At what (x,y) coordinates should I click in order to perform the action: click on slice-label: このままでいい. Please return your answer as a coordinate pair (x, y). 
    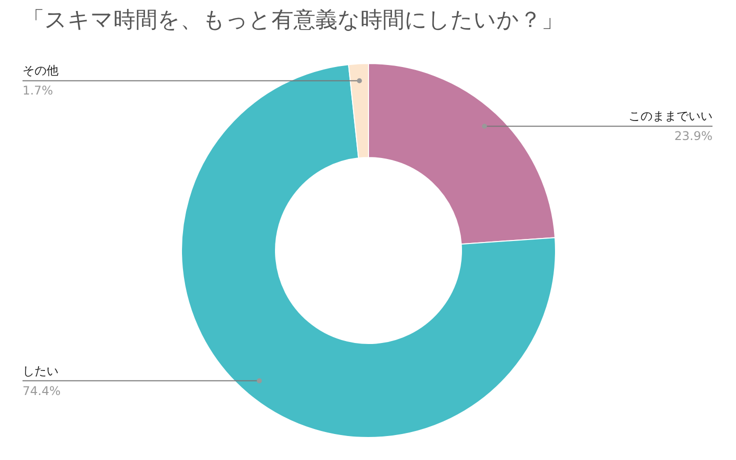
    Looking at the image, I should click on (670, 116).